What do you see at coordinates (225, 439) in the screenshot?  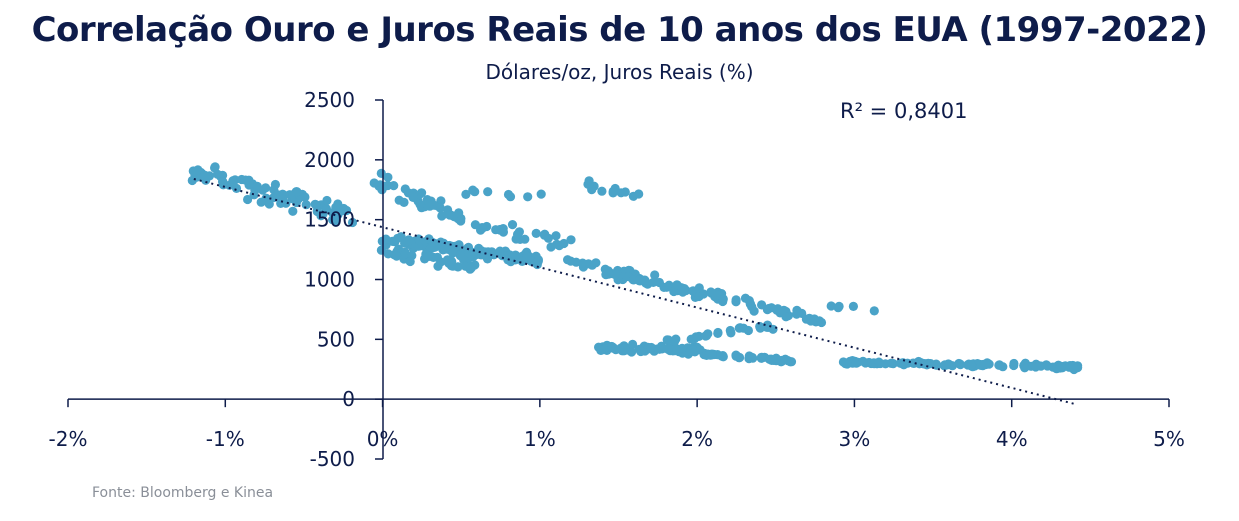 I see `x-tick-label: -1%` at bounding box center [225, 439].